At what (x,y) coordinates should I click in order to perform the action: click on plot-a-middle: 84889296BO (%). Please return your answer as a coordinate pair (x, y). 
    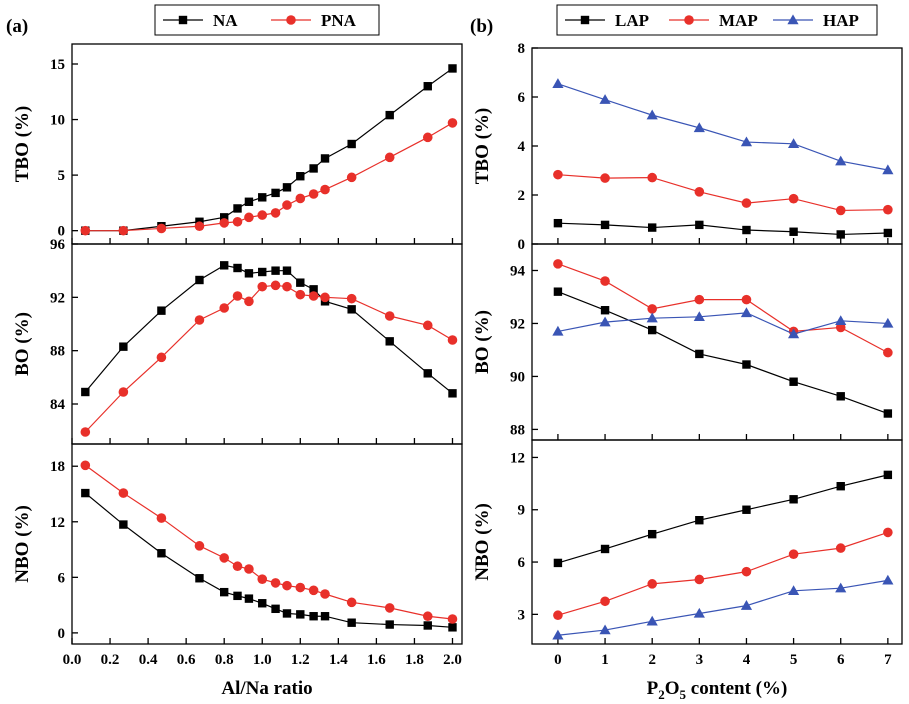
    Looking at the image, I should click on (237, 340).